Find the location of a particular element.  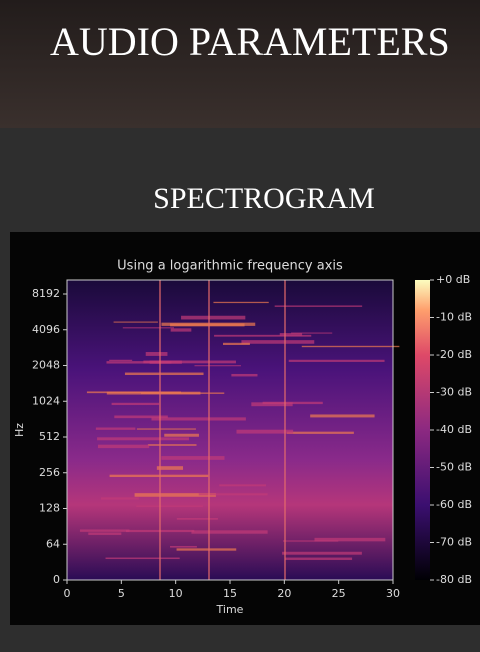

y-tick-label: 1024 is located at coordinates (46, 400).